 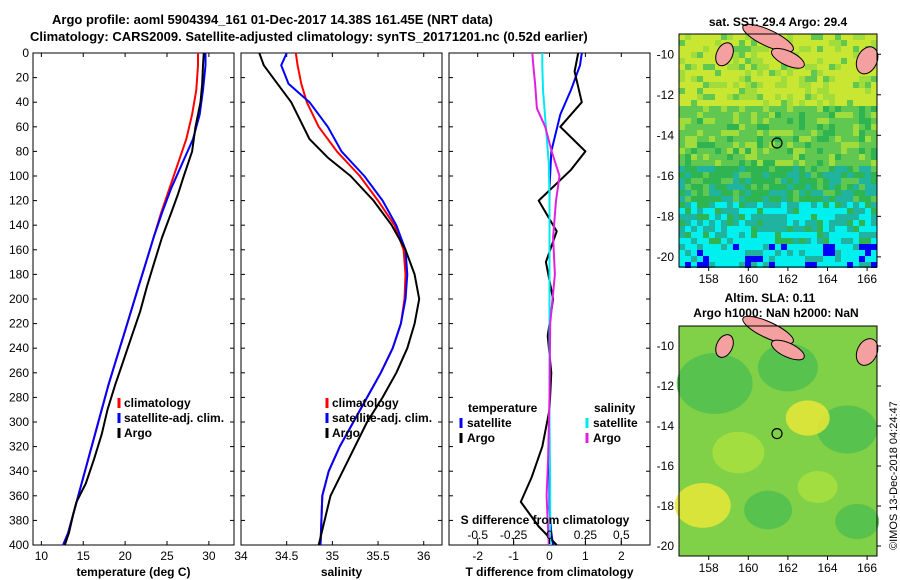 What do you see at coordinates (621, 535) in the screenshot?
I see `s-tick-label: 0.5` at bounding box center [621, 535].